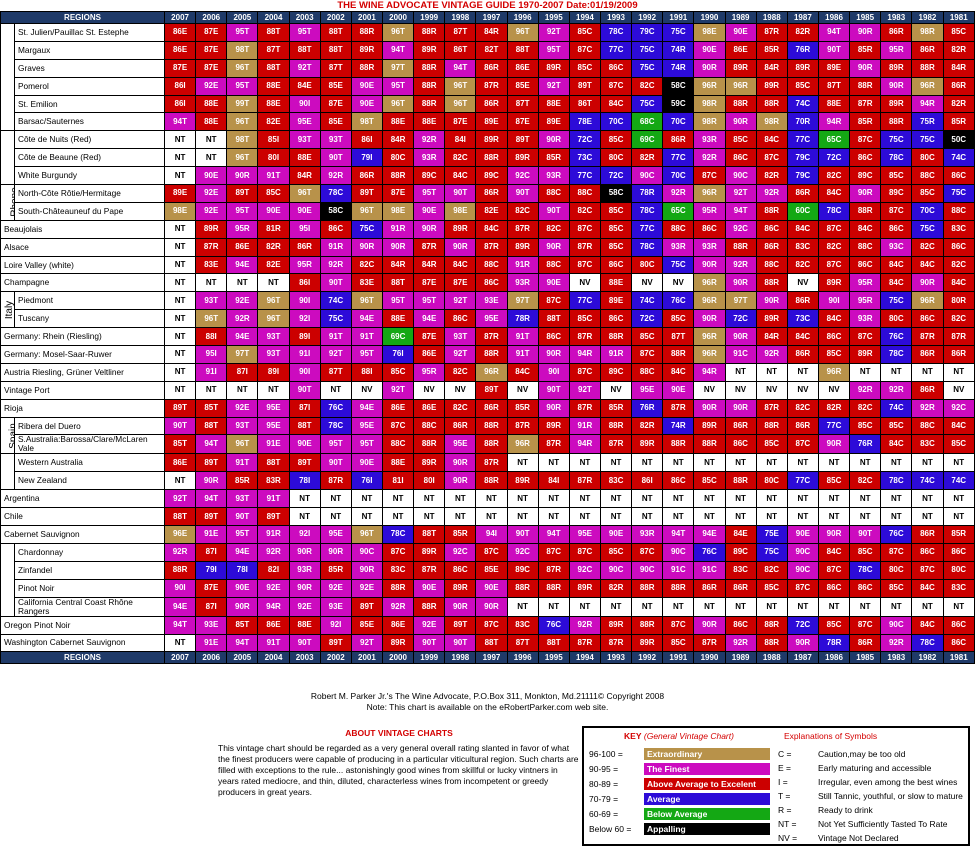 Image resolution: width=975 pixels, height=849 pixels. Describe the element at coordinates (273, 68) in the screenshot. I see `rating-cell: 88T` at that location.